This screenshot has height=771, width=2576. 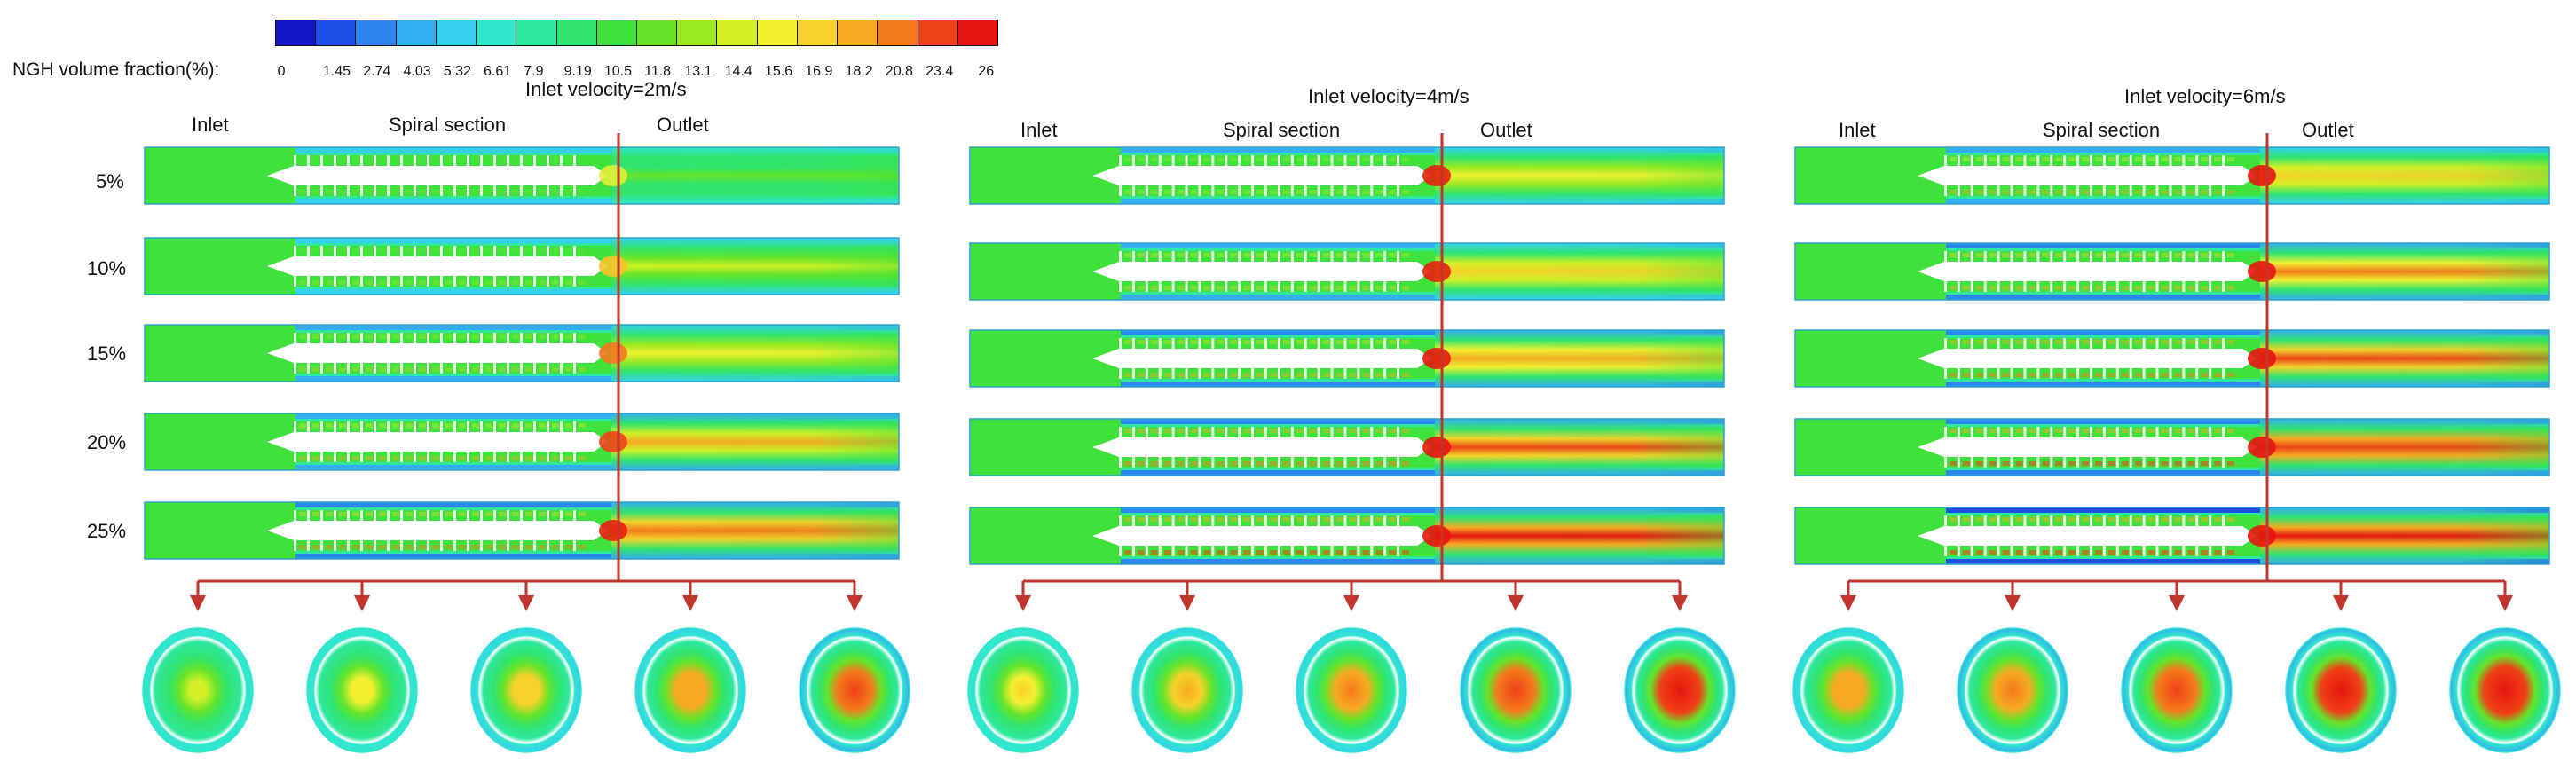 What do you see at coordinates (448, 125) in the screenshot?
I see `panel-1-spiral-label: Spiral section` at bounding box center [448, 125].